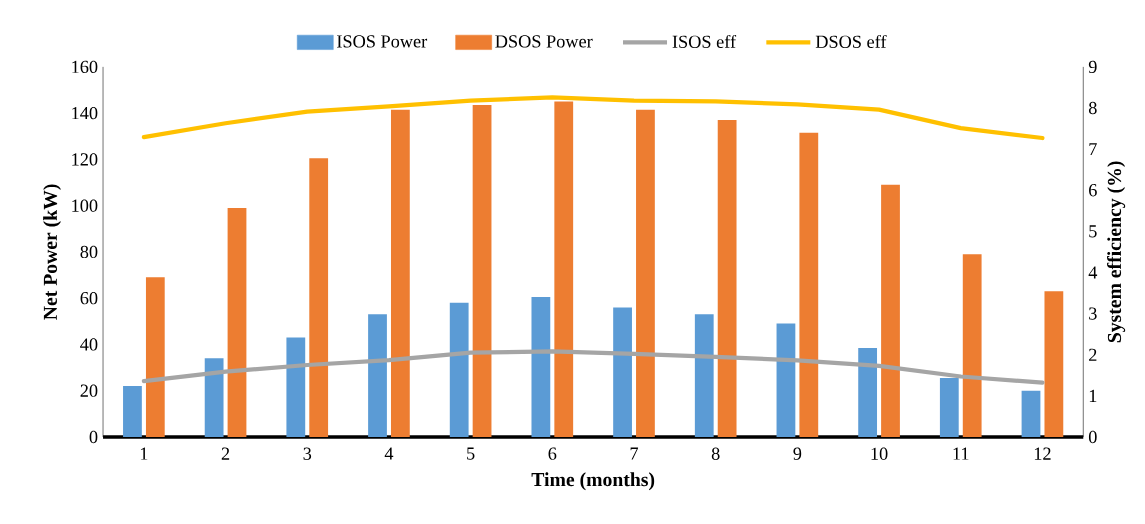 The image size is (1145, 524). What do you see at coordinates (593, 481) in the screenshot?
I see `x-axis-title: Time (months)` at bounding box center [593, 481].